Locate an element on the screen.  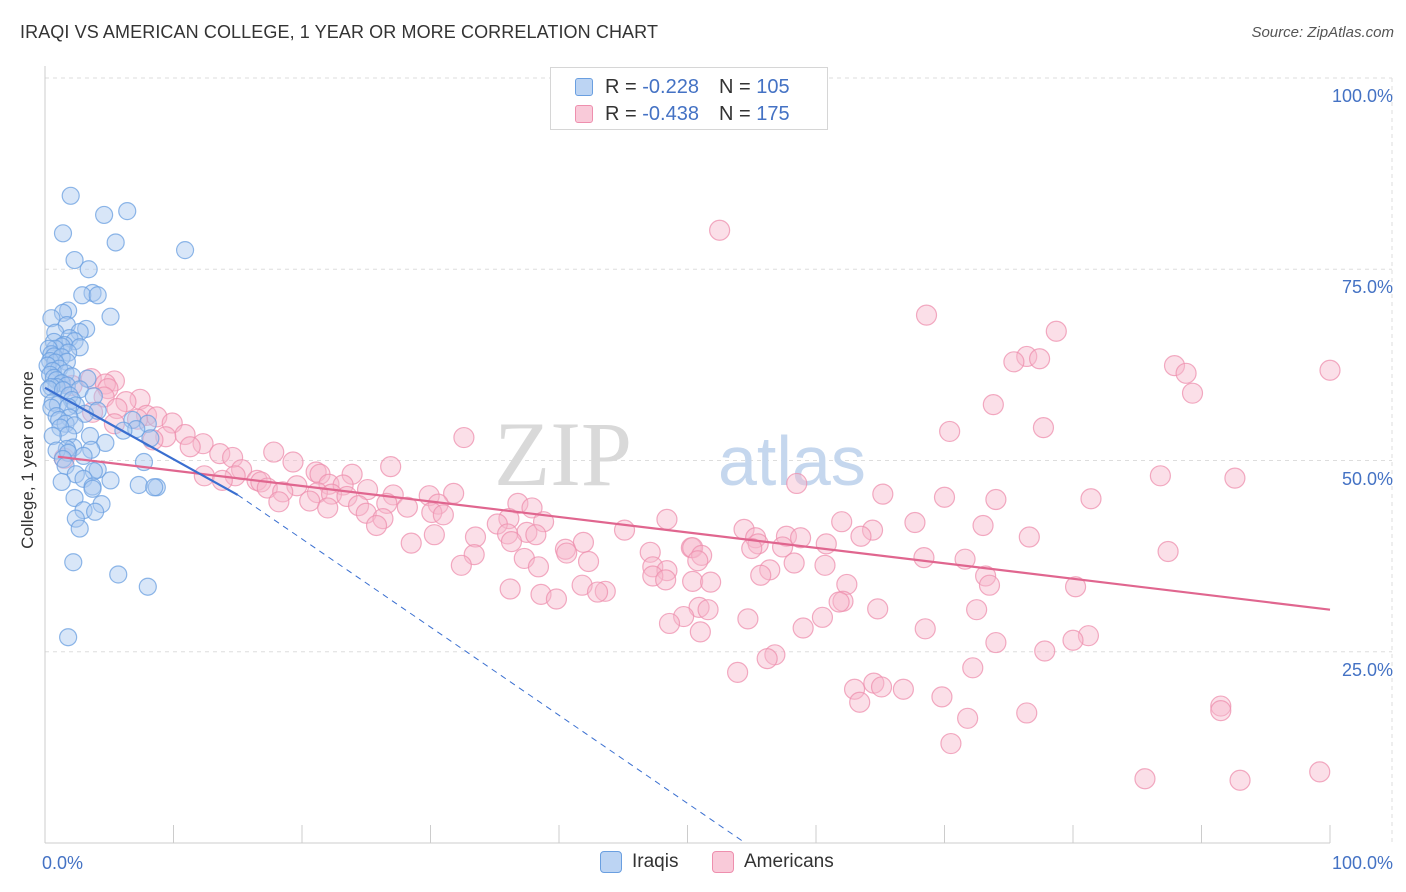
legend-r-americans: -0.438 is located at coordinates (670, 113).